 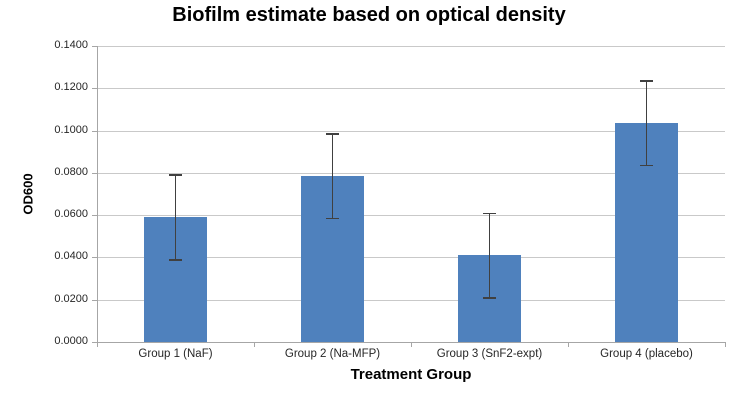 What do you see at coordinates (71, 172) in the screenshot?
I see `y-tick-label: 0.0800` at bounding box center [71, 172].